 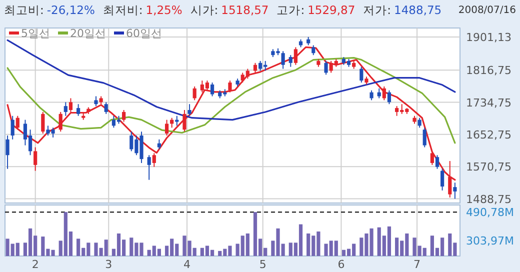 I want to click on text: 1,25%, so click(x=164, y=10).